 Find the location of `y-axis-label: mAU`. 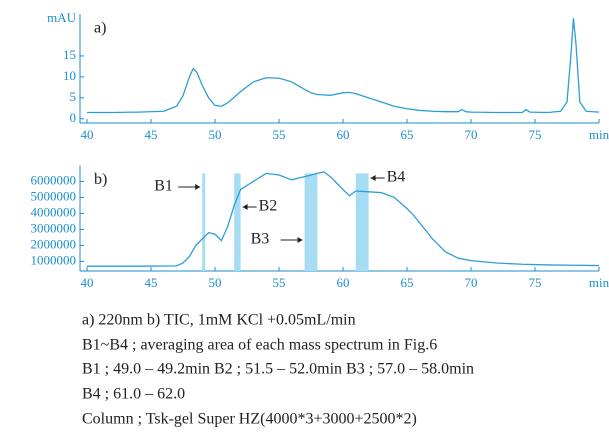

y-axis-label: mAU is located at coordinates (62, 17).